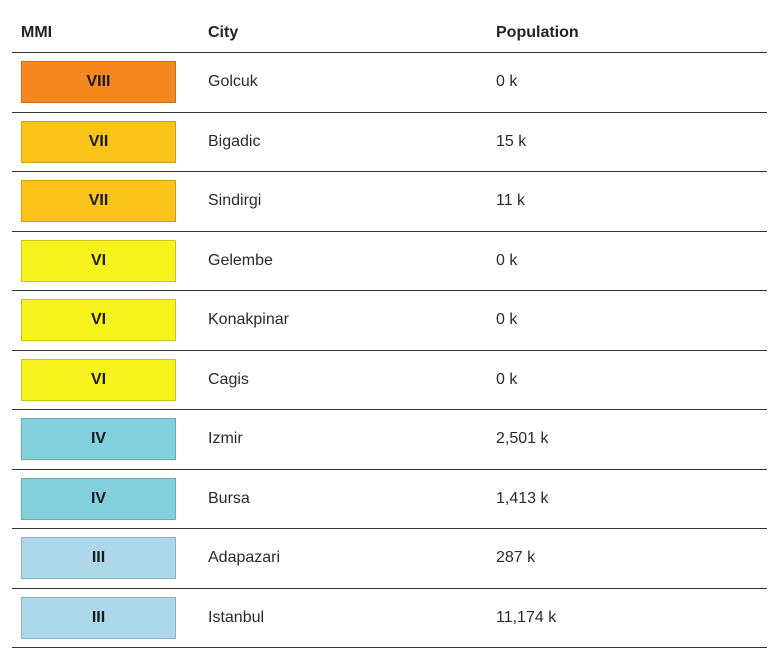 This screenshot has height=661, width=775. Describe the element at coordinates (522, 498) in the screenshot. I see `population-cell: 1,413 k` at that location.